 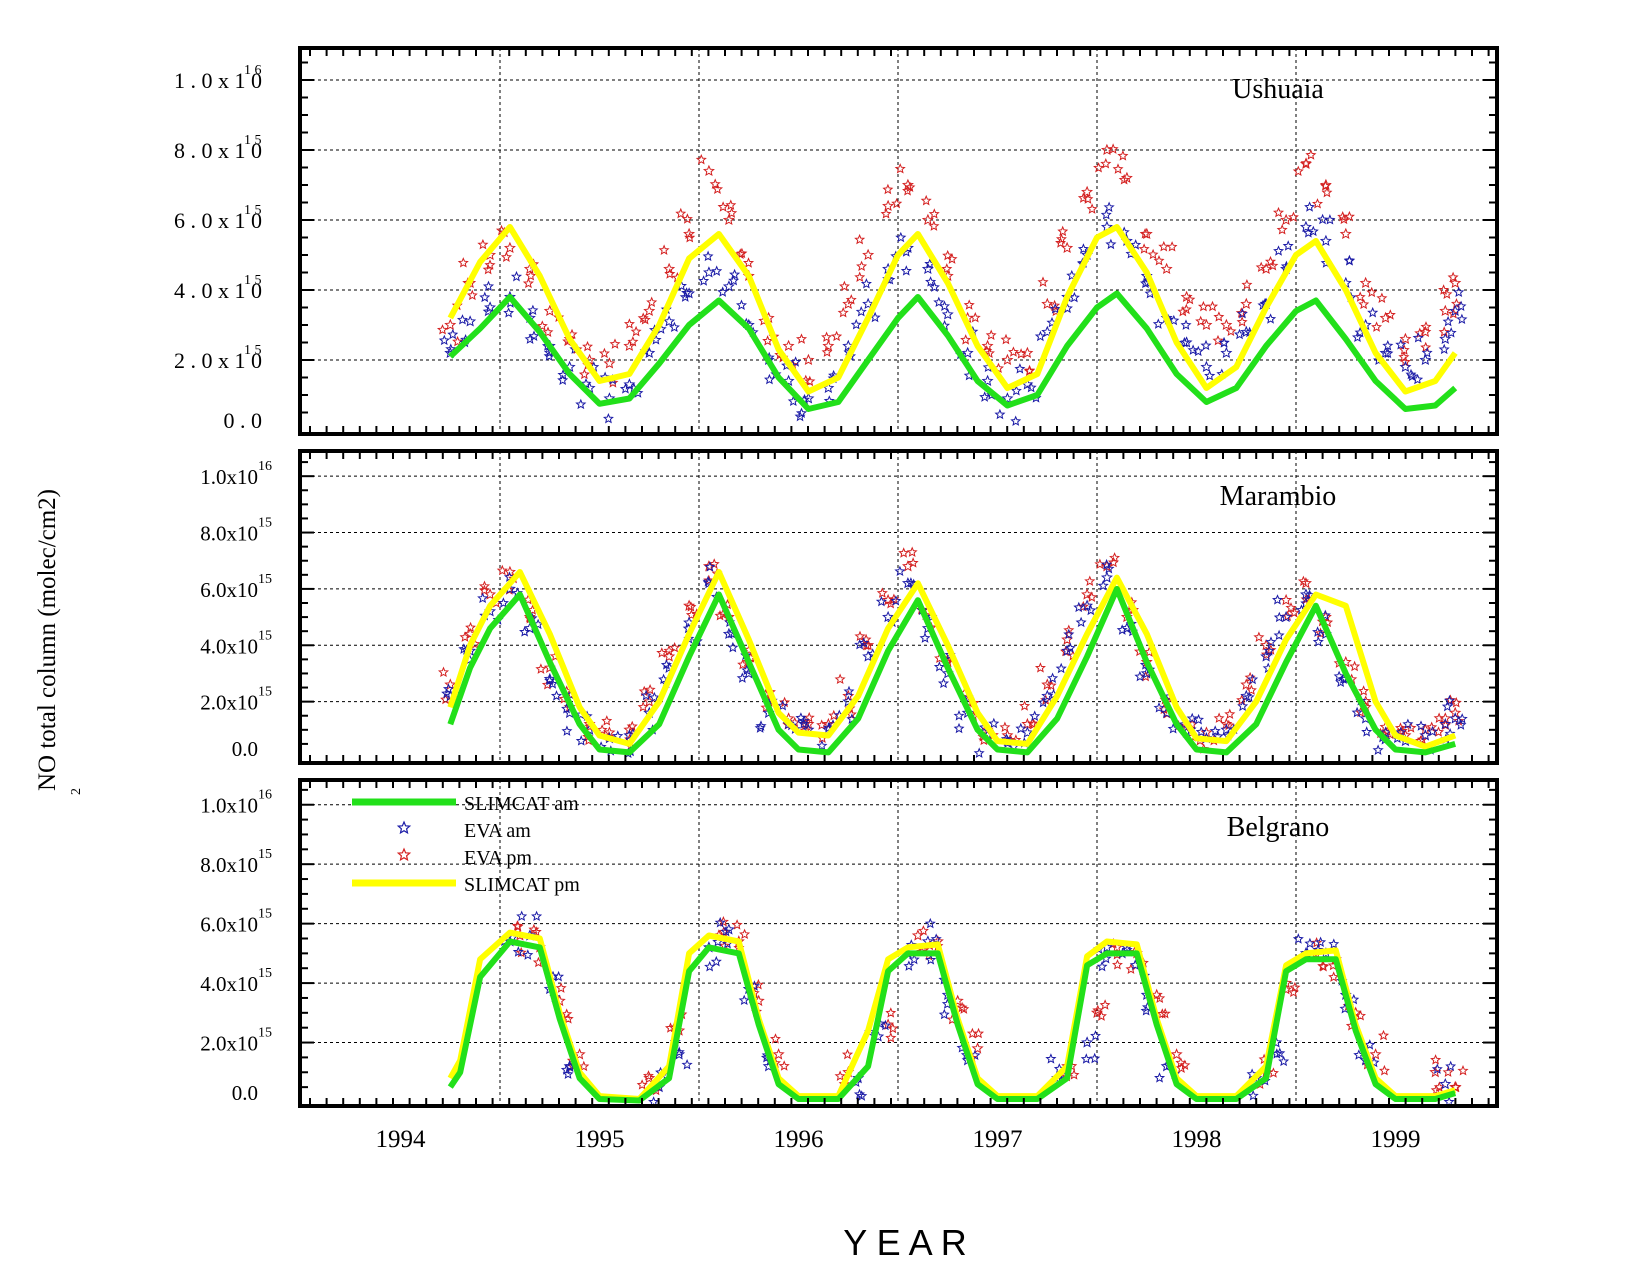 What do you see at coordinates (265, 795) in the screenshot?
I see `y-tick-exponent: 16` at bounding box center [265, 795].